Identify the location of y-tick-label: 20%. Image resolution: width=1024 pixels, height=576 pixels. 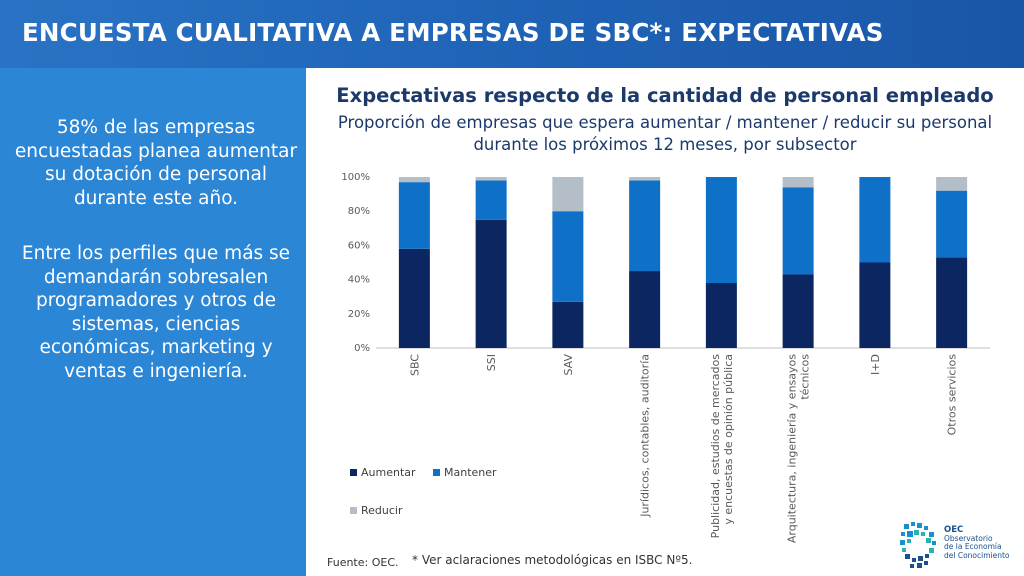
(359, 314).